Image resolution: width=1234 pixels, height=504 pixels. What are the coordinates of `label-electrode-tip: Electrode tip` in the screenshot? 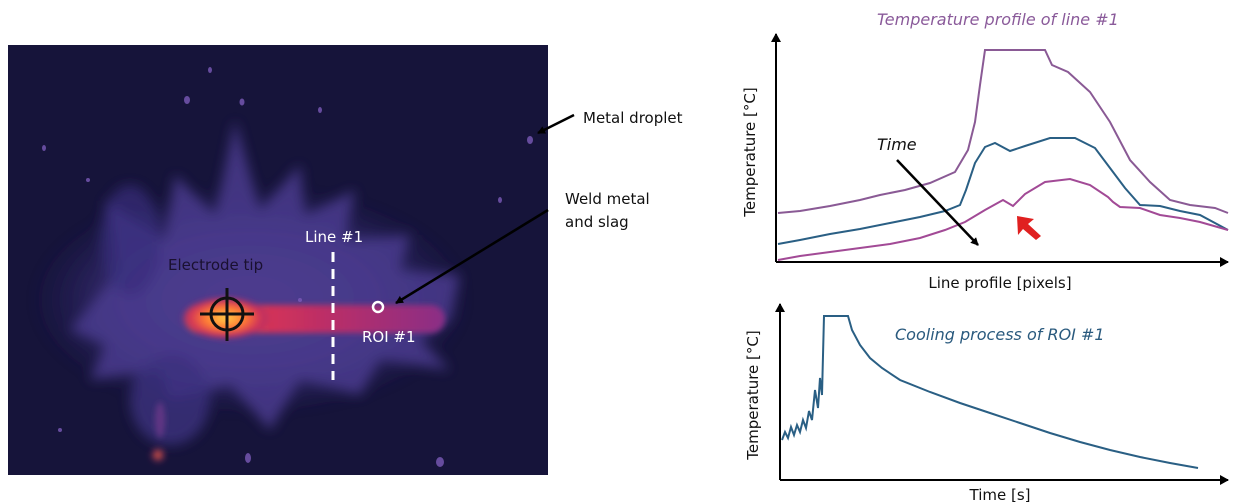 It's located at (215, 265).